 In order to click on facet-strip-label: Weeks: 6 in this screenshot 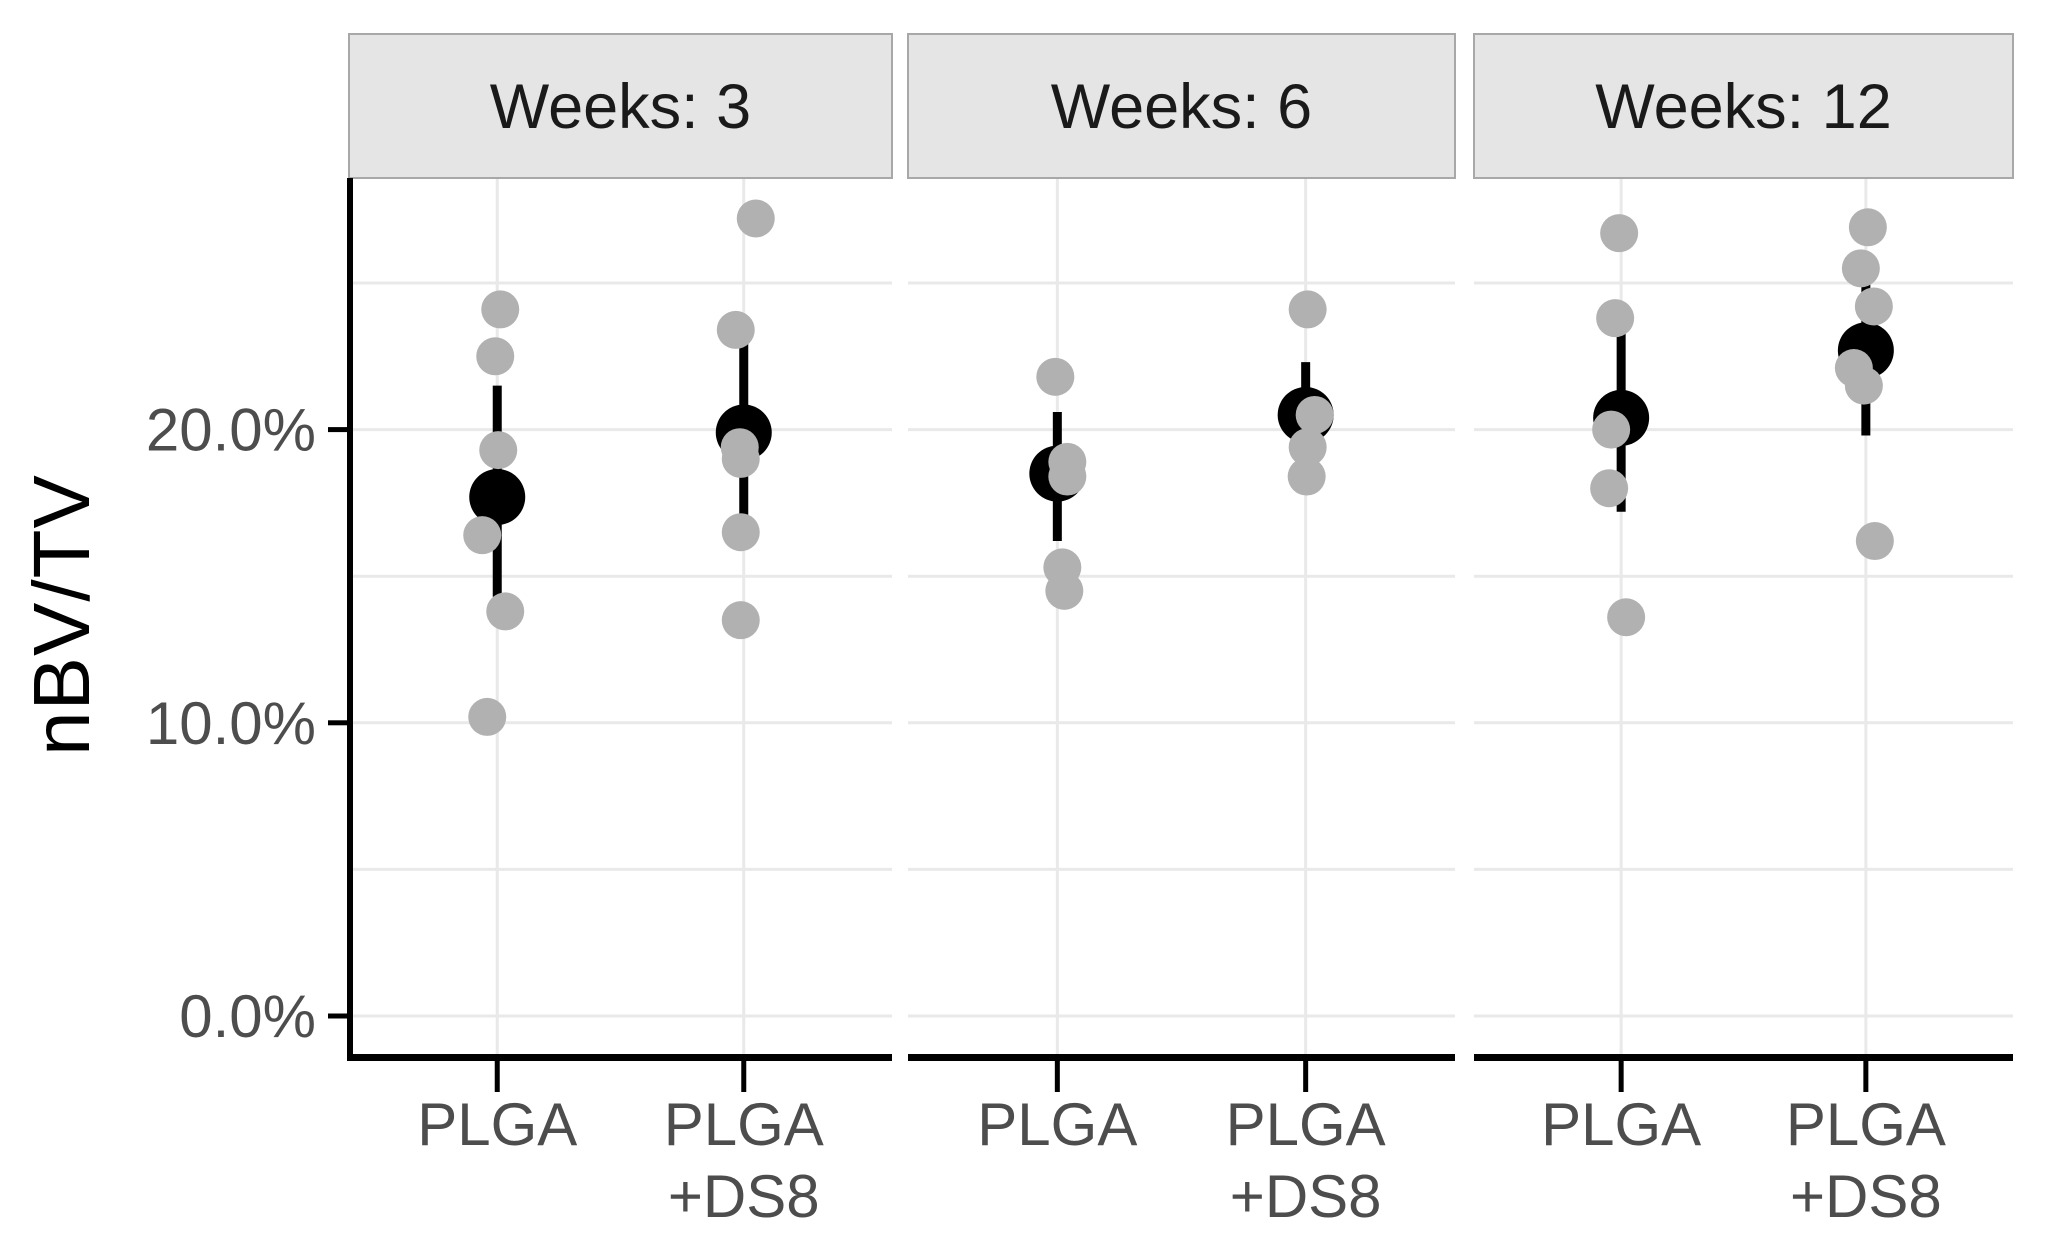, I will do `click(1181, 107)`.